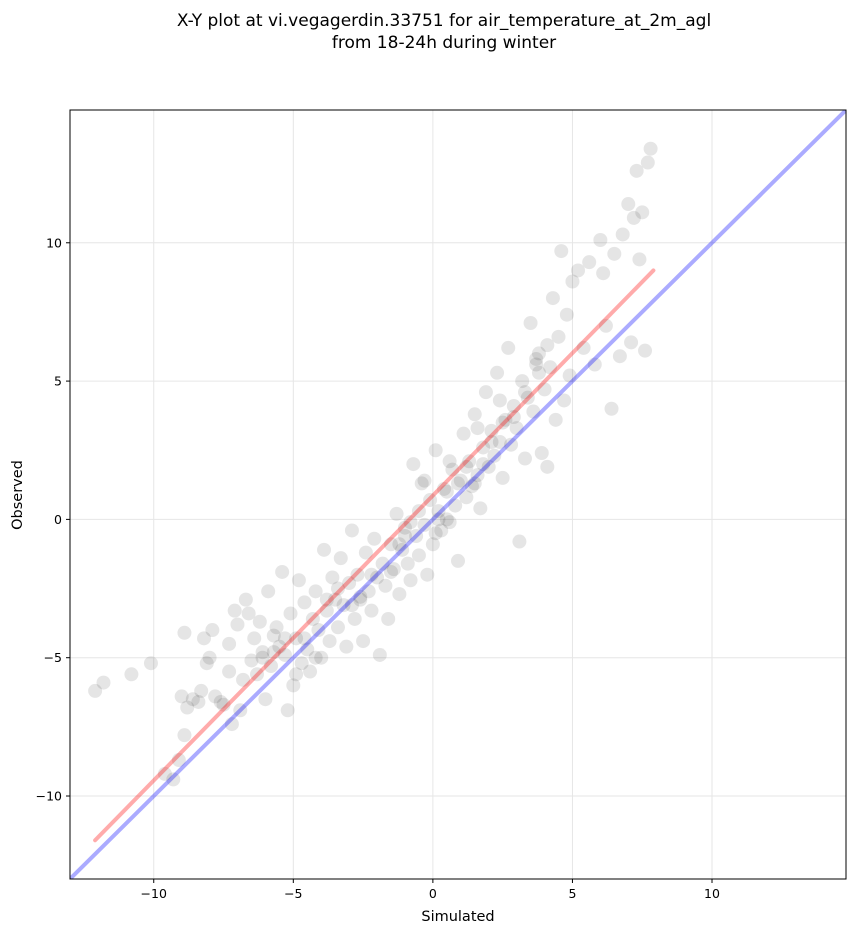 This screenshot has height=934, width=854. What do you see at coordinates (430, 890) in the screenshot?
I see `x-axis-ticks: −10 −5 0 5 10` at bounding box center [430, 890].